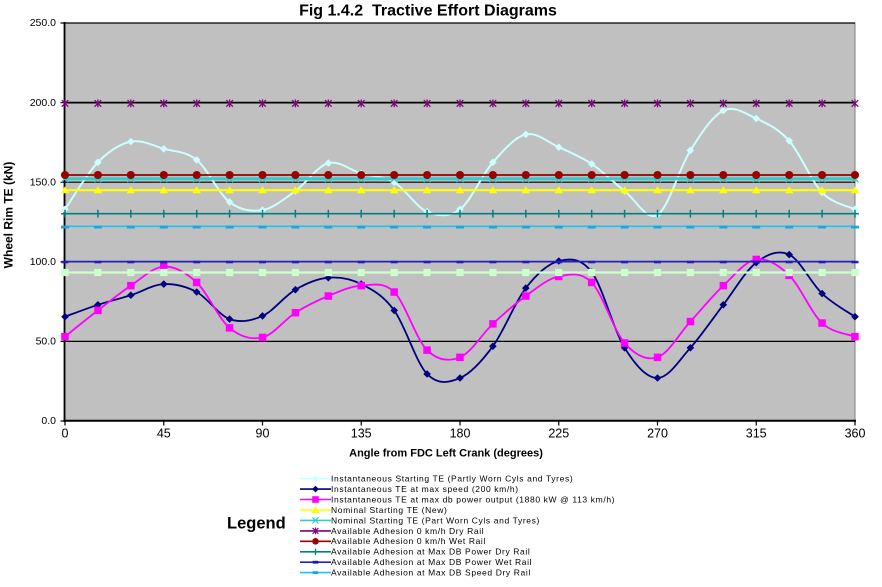 This screenshot has width=882, height=587. Describe the element at coordinates (361, 434) in the screenshot. I see `svg-text: 135` at that location.